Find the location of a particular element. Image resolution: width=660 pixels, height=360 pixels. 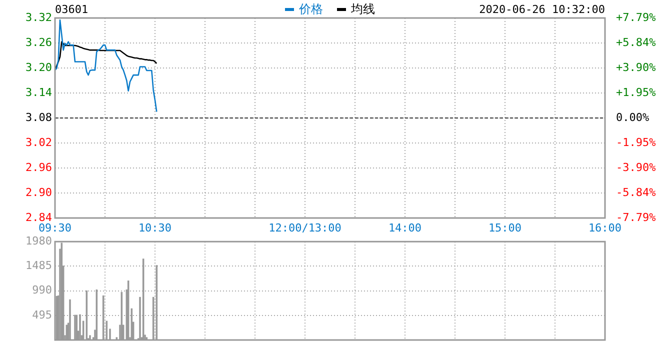

y-tick-label: 3.32 is located at coordinates (39, 17).